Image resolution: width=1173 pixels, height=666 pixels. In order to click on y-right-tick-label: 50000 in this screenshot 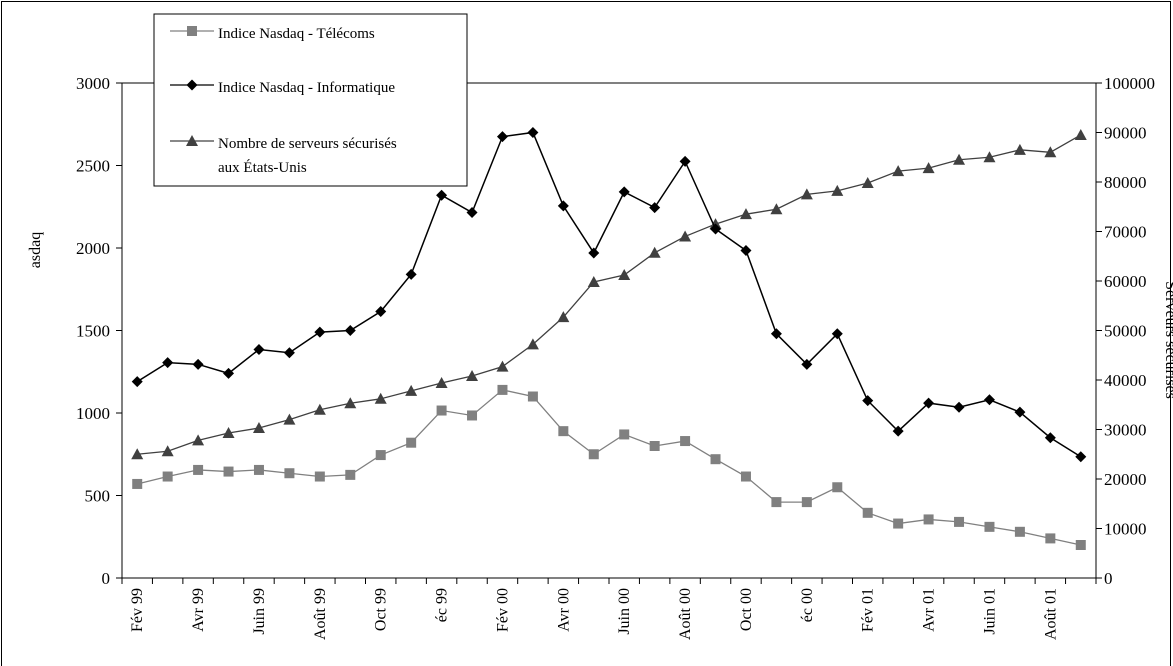, I will do `click(1125, 331)`.